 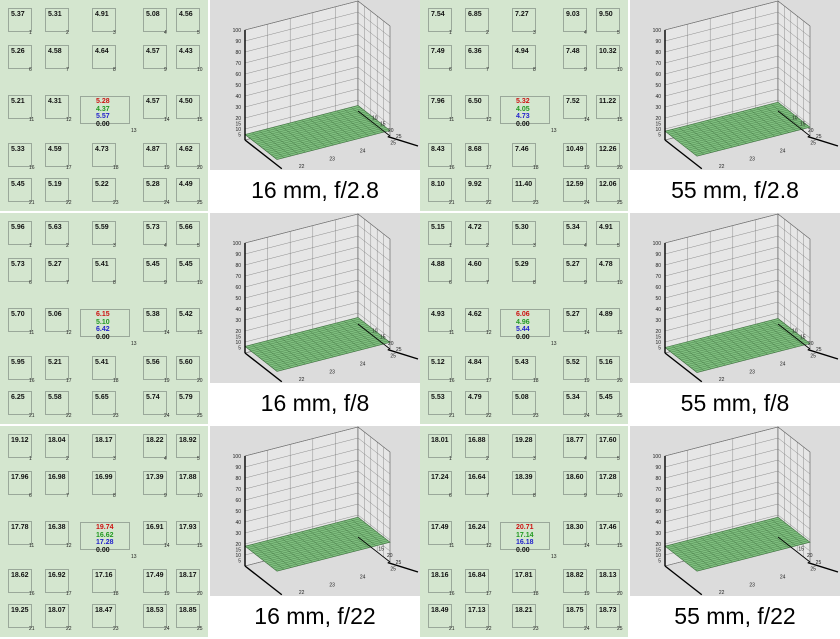 What do you see at coordinates (522, 51) in the screenshot?
I see `grid-cell-value: 4.94` at bounding box center [522, 51].